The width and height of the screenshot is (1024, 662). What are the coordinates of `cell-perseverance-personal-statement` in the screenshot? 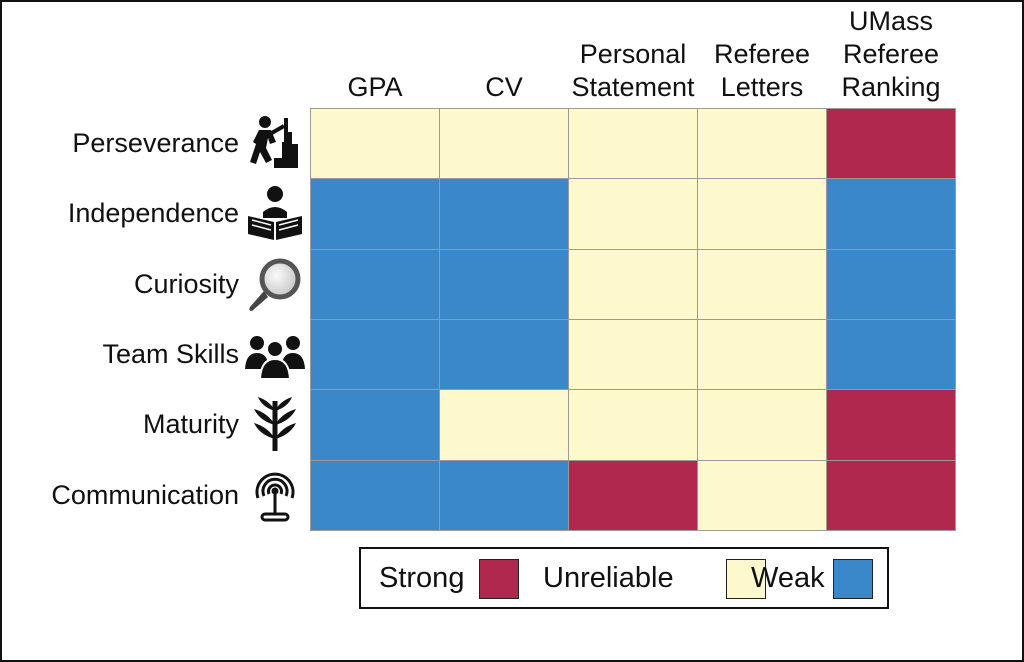 It's located at (633, 144).